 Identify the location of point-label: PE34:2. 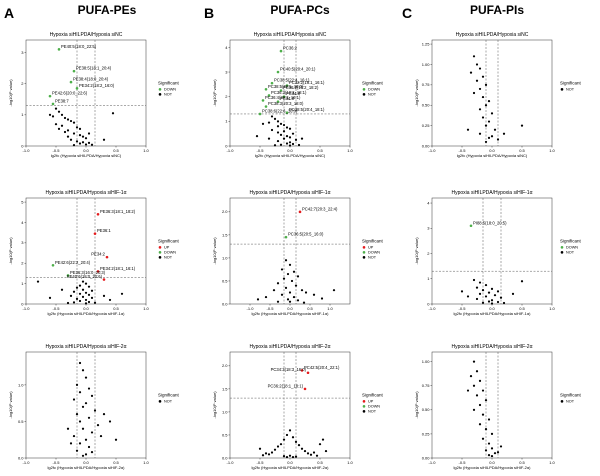
(98, 254).